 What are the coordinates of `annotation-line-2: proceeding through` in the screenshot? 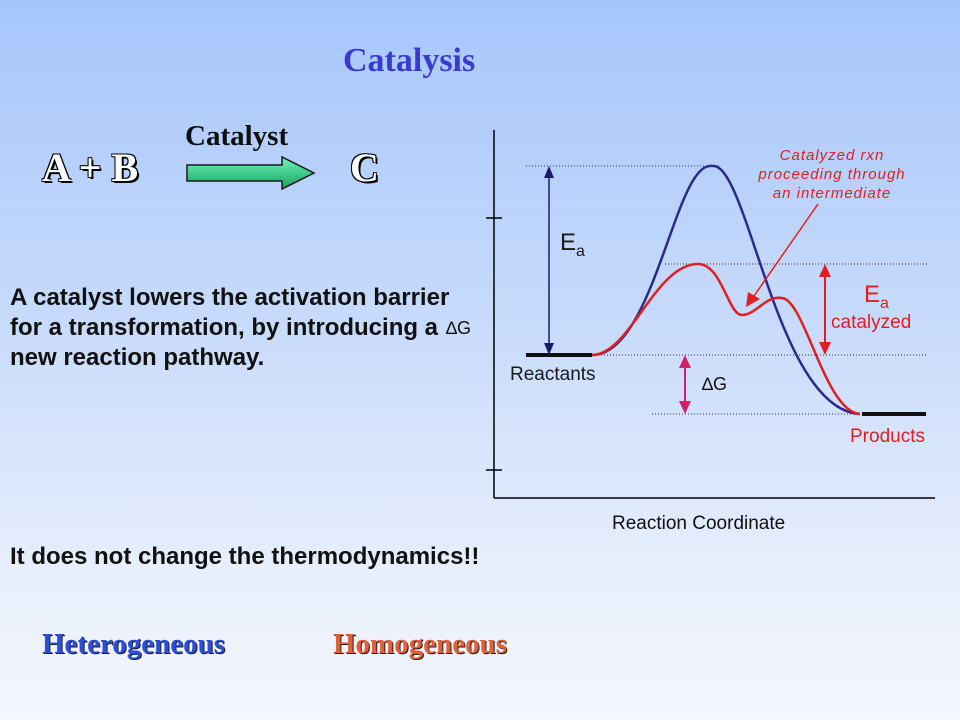 It's located at (831, 174).